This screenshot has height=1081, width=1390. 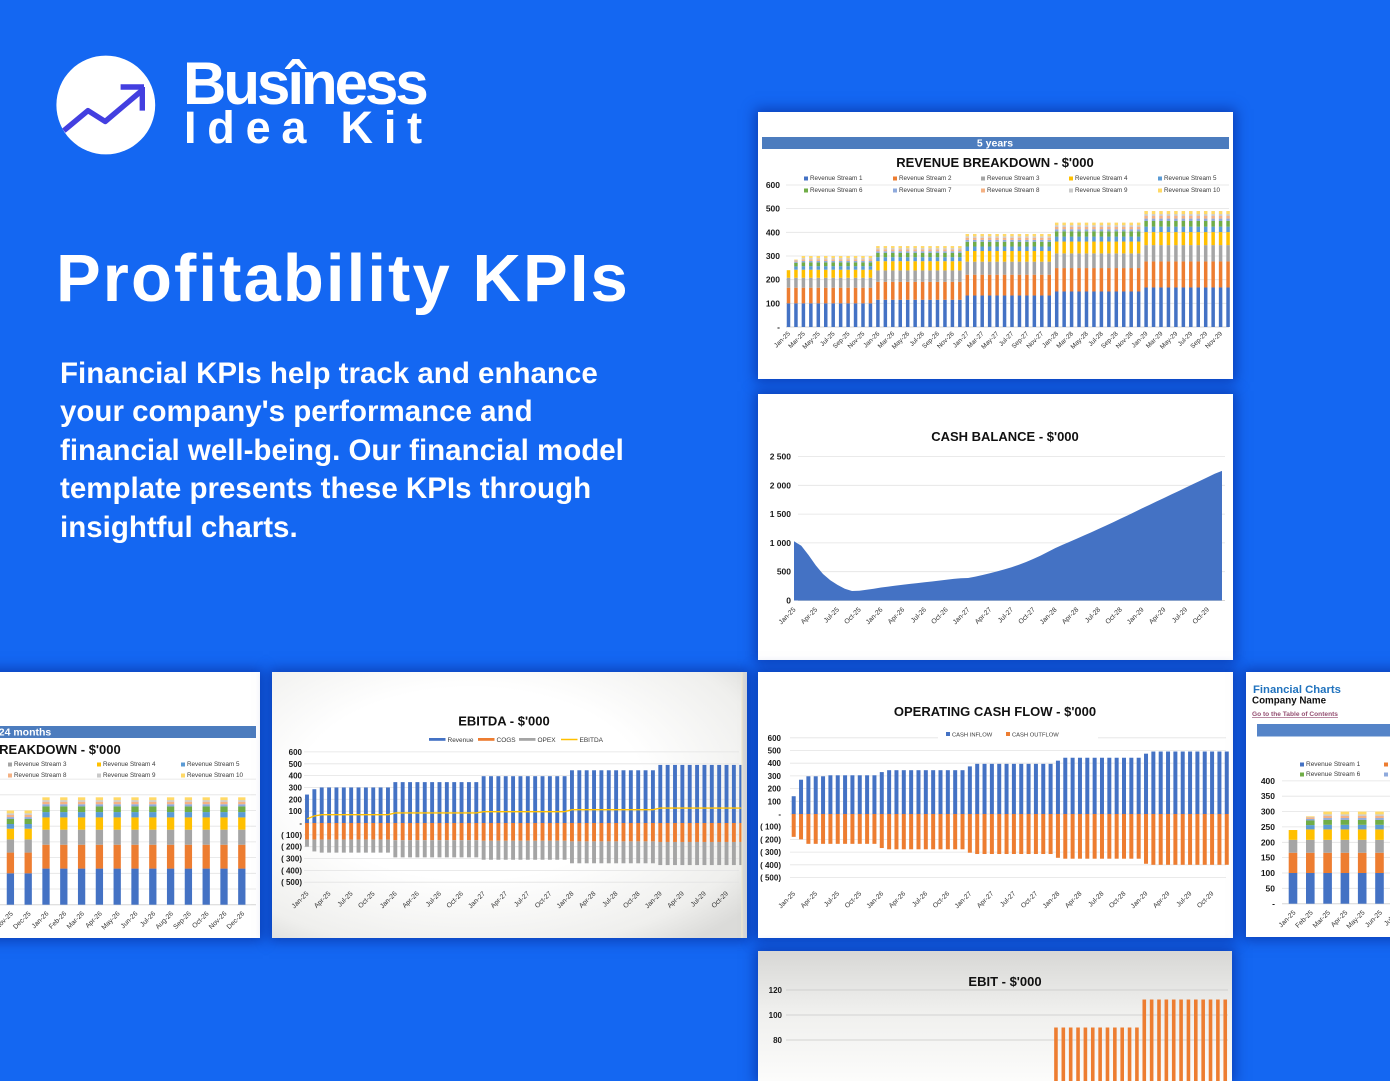 I want to click on svg-text: Dec-26, so click(x=236, y=920).